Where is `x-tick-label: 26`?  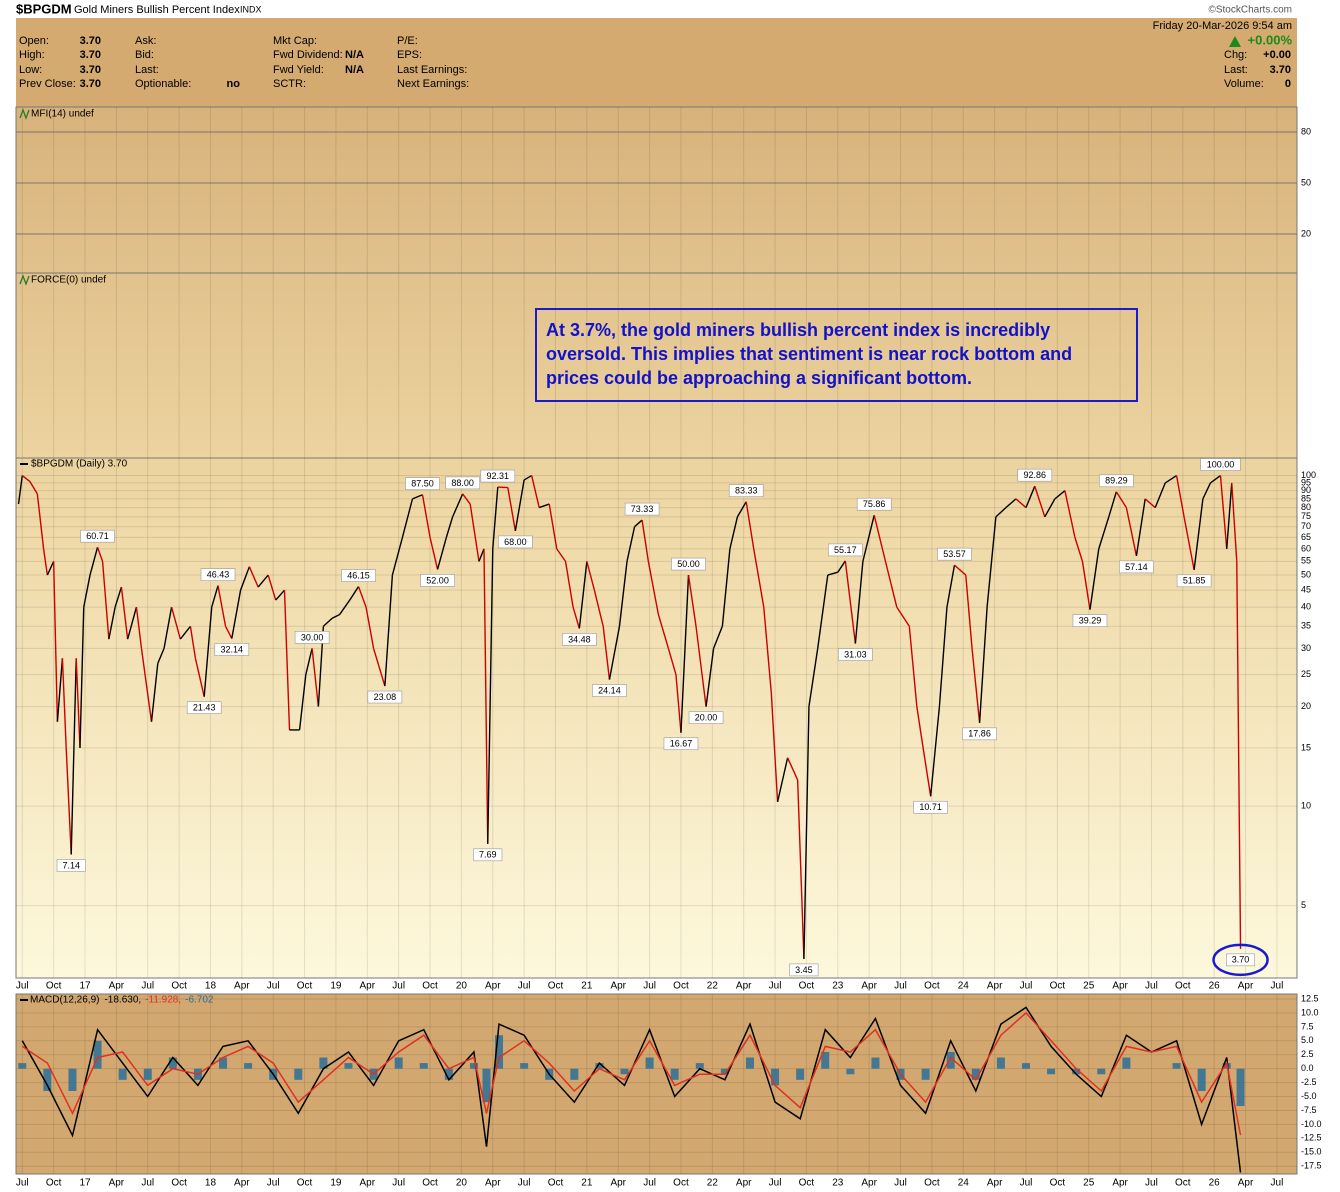
x-tick-label: 26 is located at coordinates (1215, 986).